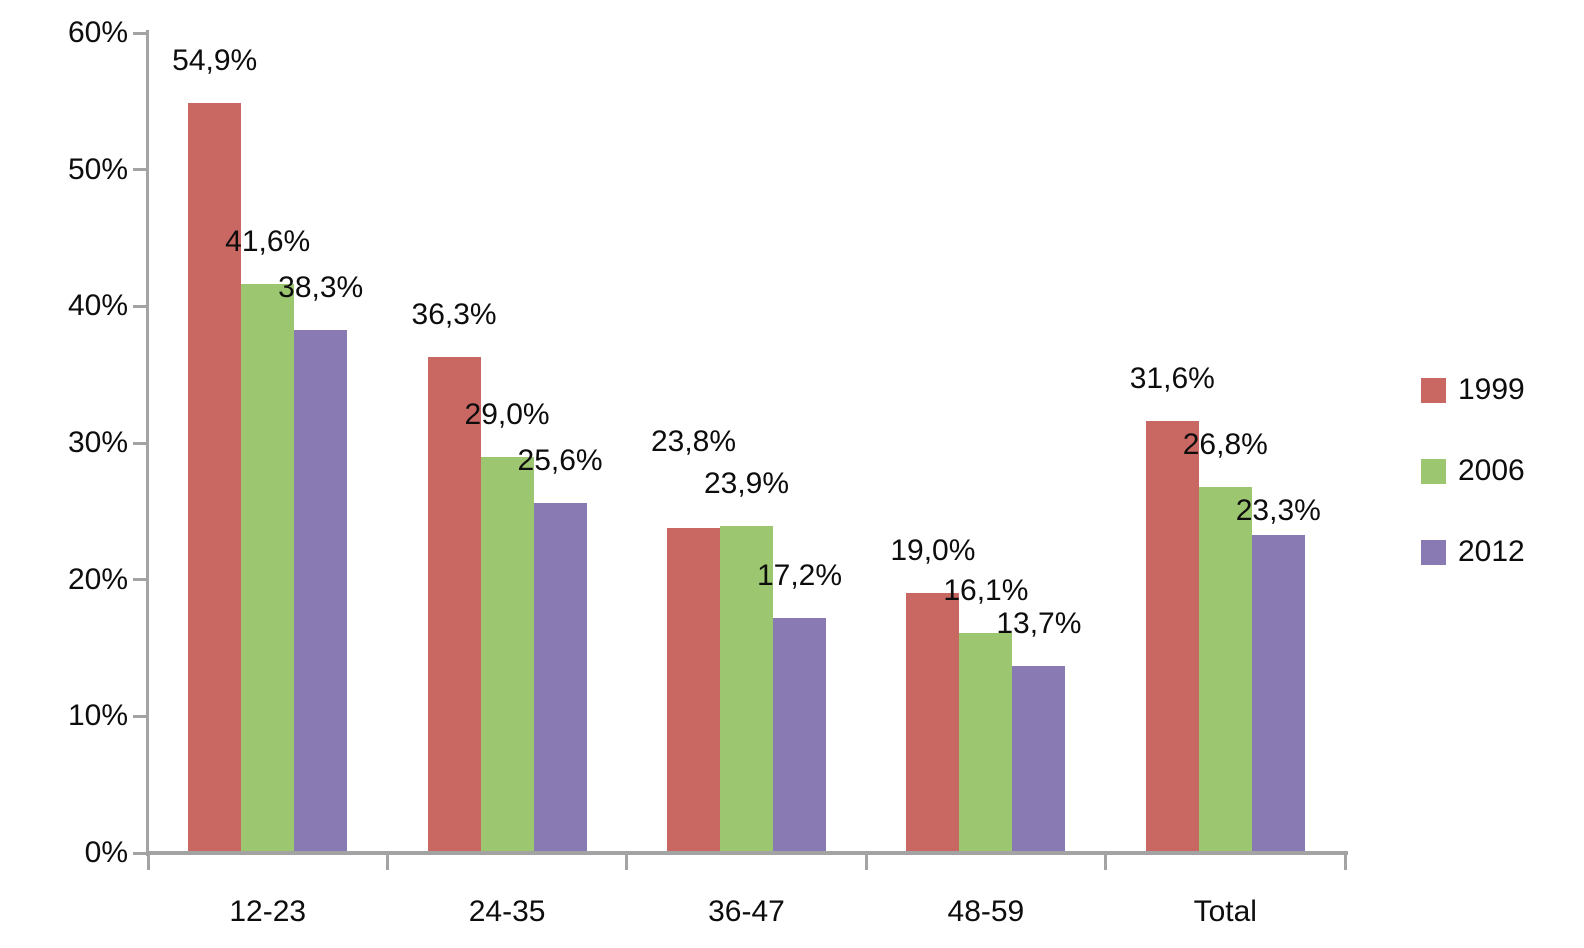  I want to click on data-label-1999-Total: 31,6%, so click(1172, 379).